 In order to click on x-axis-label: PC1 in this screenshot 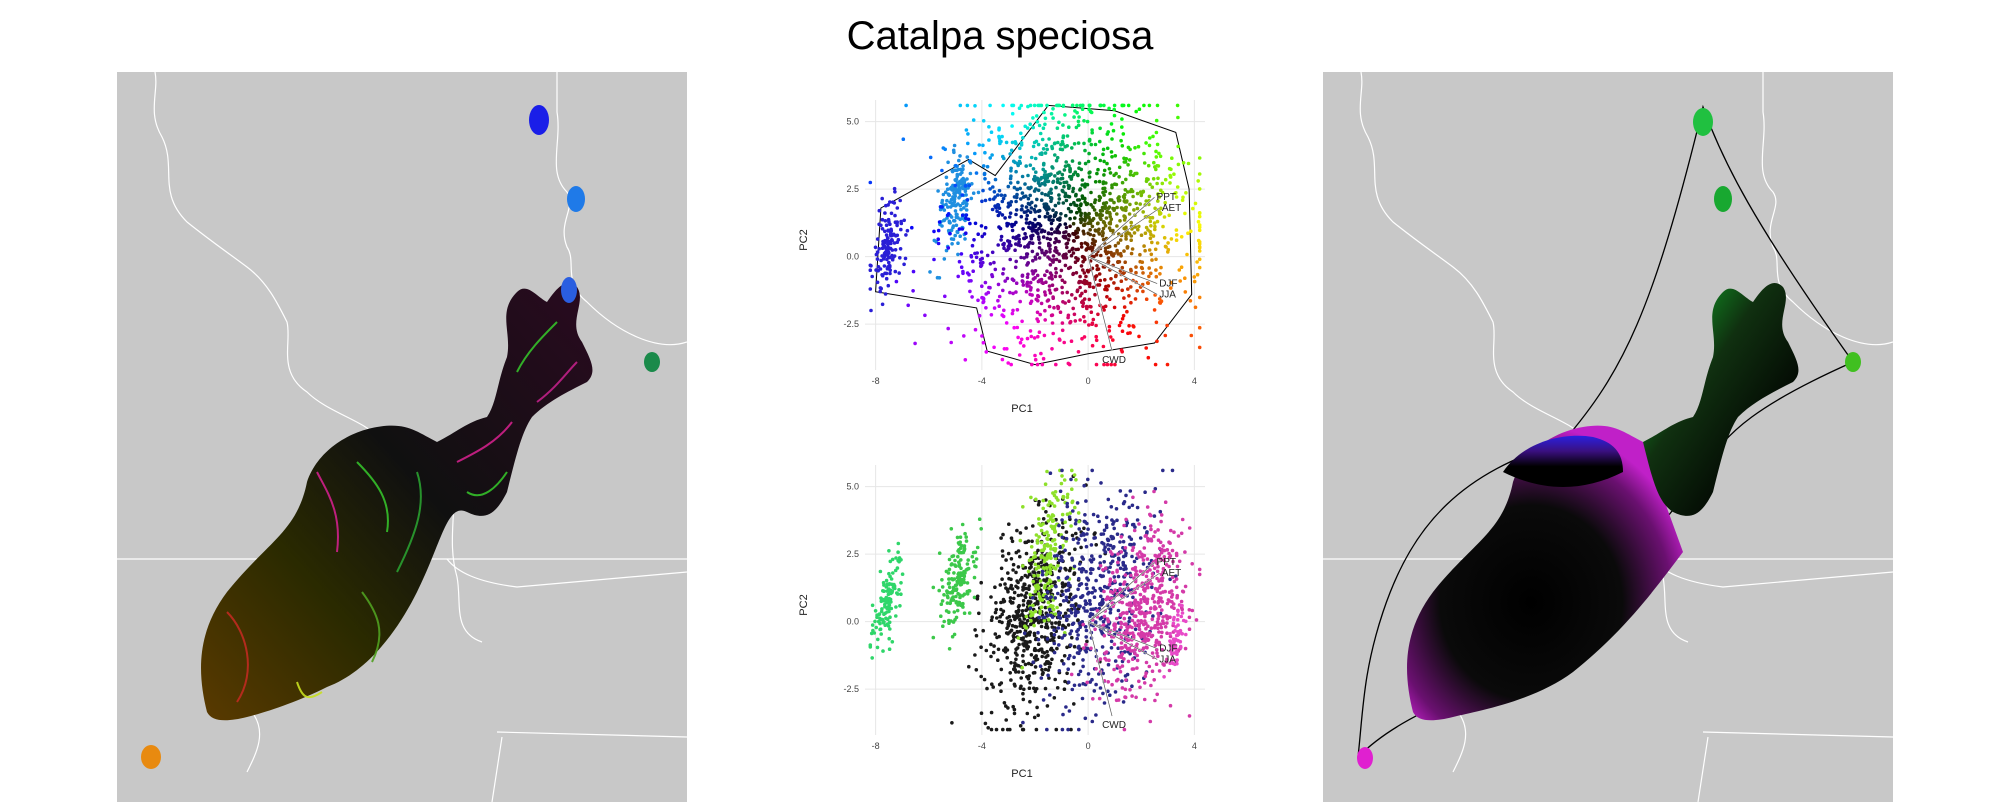, I will do `click(1021, 409)`.